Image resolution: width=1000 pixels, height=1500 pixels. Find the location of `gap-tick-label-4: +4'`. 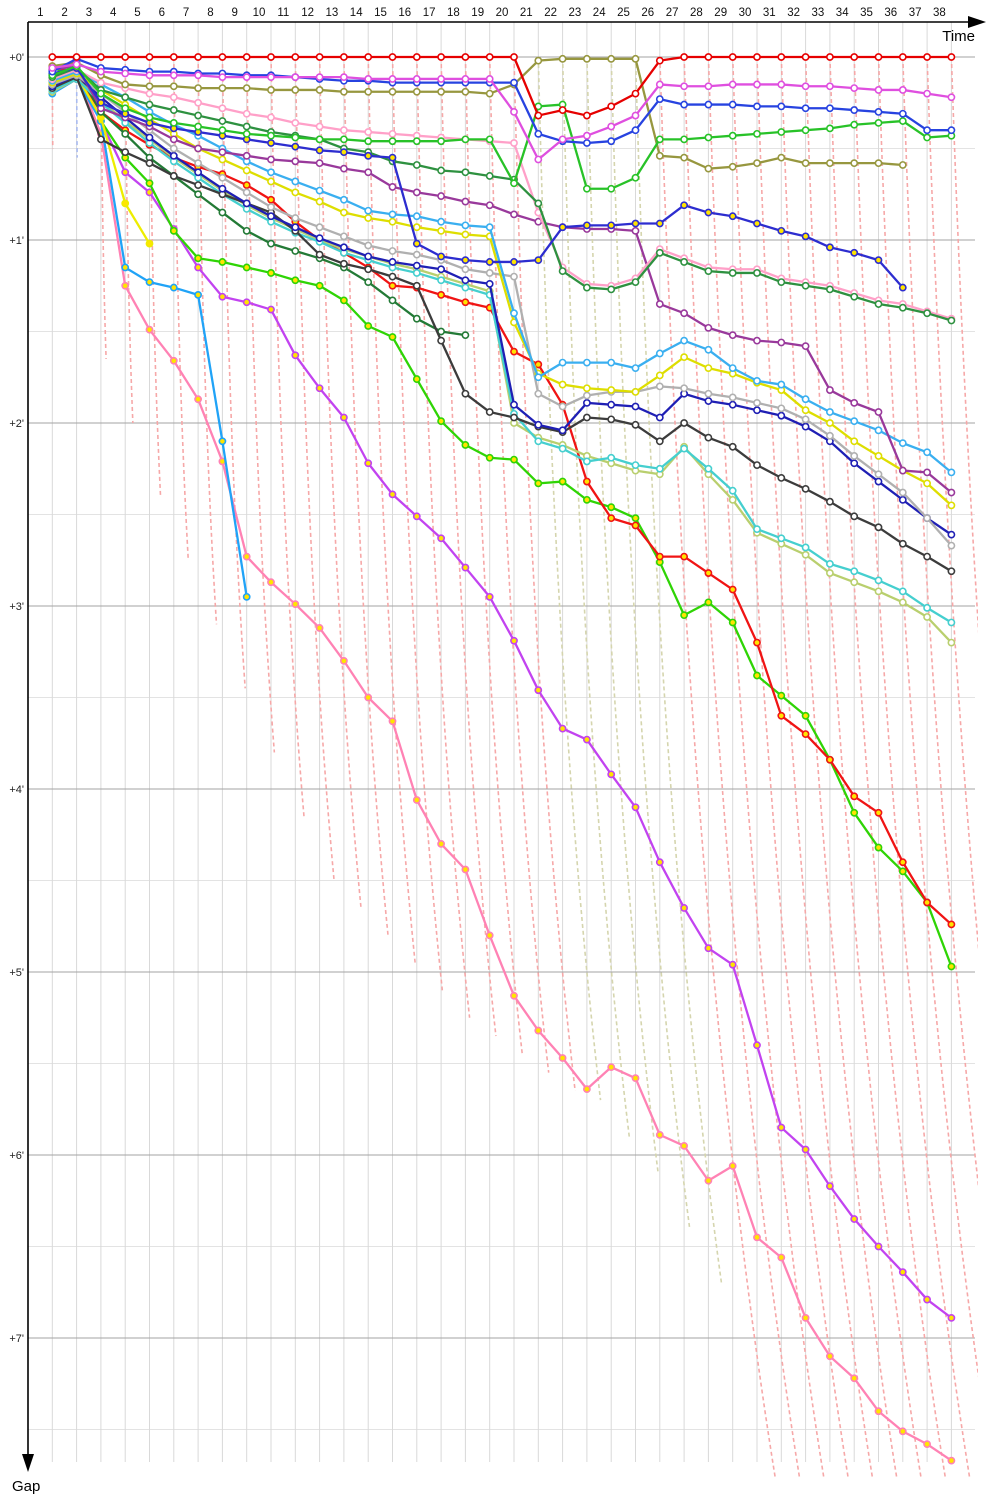

gap-tick-label-4: +4' is located at coordinates (16, 790).